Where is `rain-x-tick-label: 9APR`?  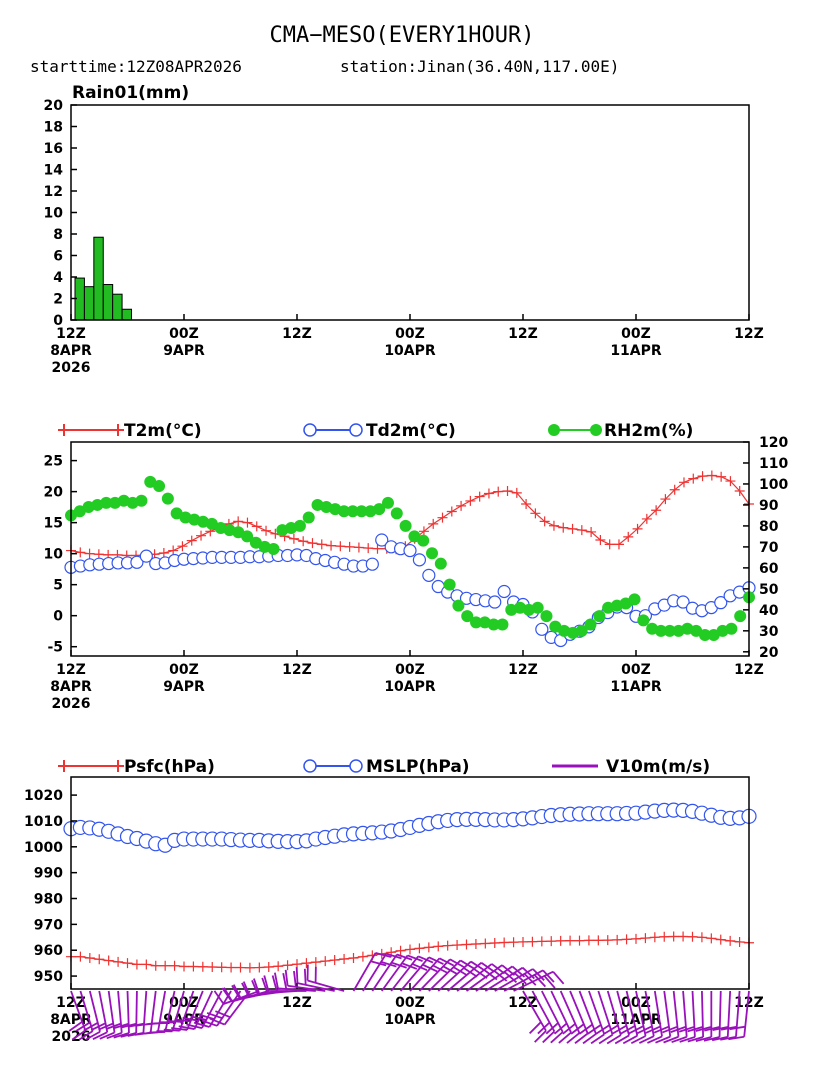 rain-x-tick-label: 9APR is located at coordinates (184, 351).